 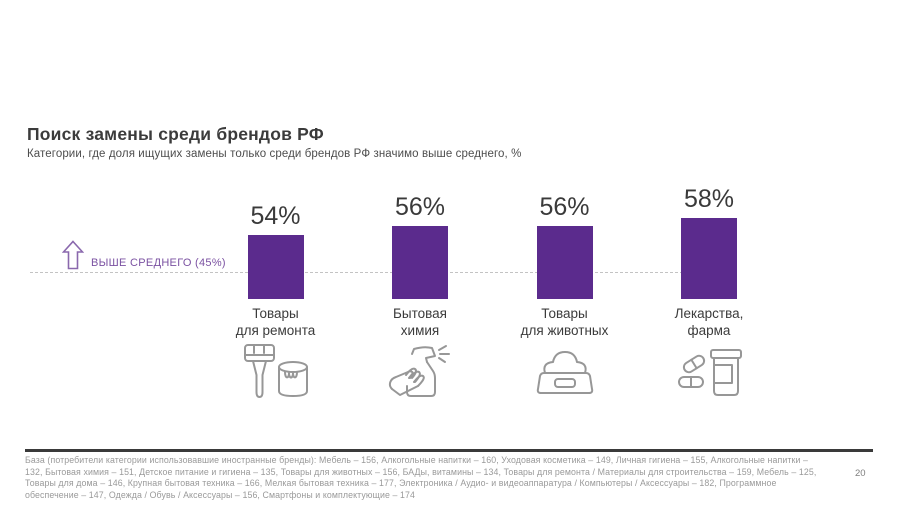 I want to click on benchmark-annotation: ВЫШЕ СРЕДНЕГО (45%), so click(x=144, y=255).